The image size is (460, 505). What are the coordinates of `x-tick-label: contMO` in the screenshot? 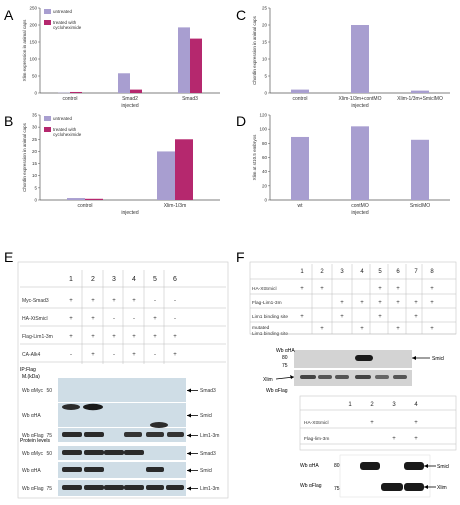 It's located at (360, 206).